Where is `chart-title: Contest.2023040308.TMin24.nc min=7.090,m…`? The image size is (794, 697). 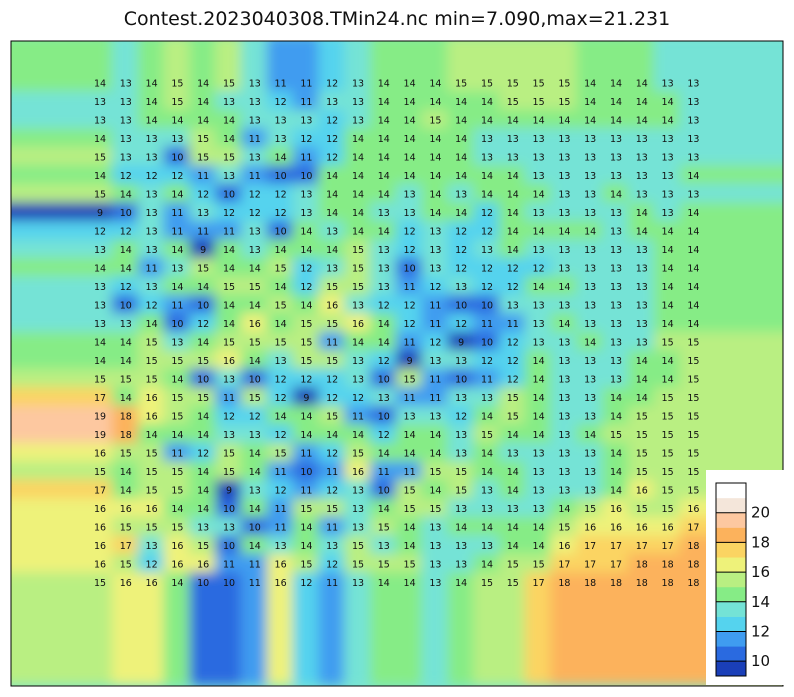
chart-title: Contest.2023040308.TMin24.nc min=7.090,m… is located at coordinates (397, 19).